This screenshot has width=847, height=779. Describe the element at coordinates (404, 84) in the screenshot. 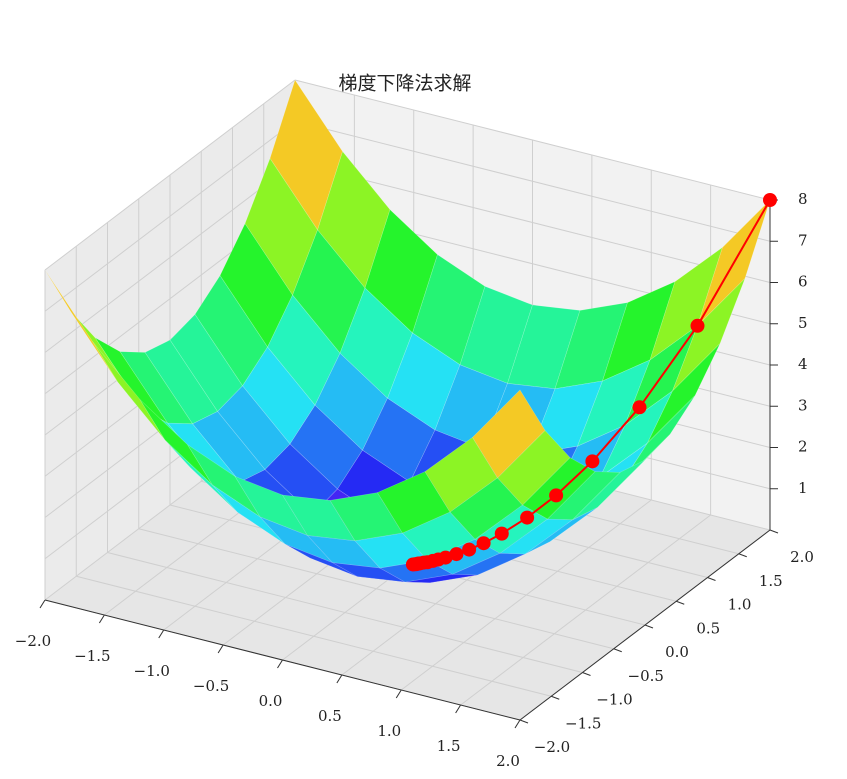

I see `chart-title: 梯度下降法求解` at that location.